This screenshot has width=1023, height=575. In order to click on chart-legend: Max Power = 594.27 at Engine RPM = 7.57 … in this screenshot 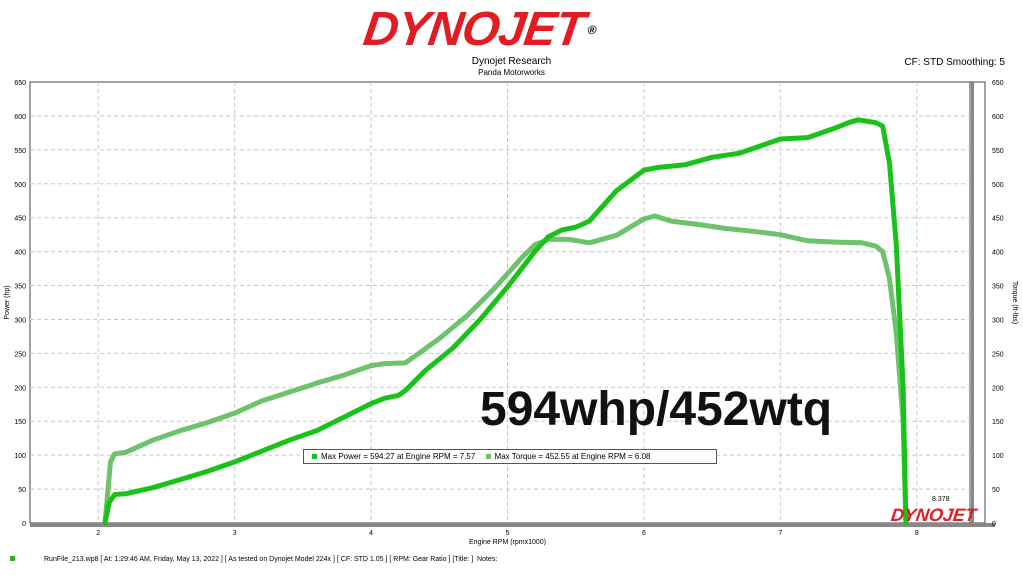, I will do `click(510, 456)`.